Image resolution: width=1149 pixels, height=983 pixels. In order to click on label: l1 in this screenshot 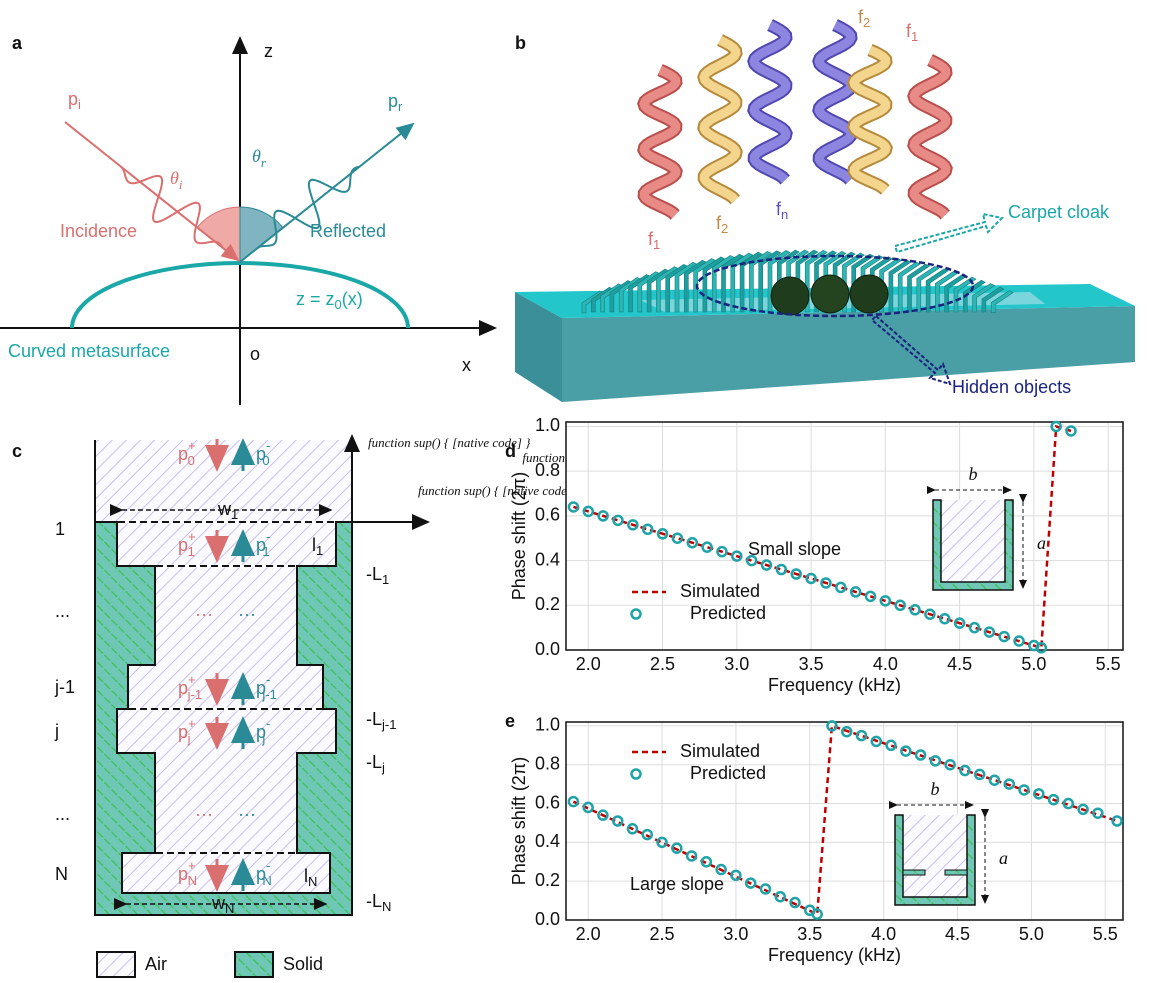, I will do `click(317, 547)`.